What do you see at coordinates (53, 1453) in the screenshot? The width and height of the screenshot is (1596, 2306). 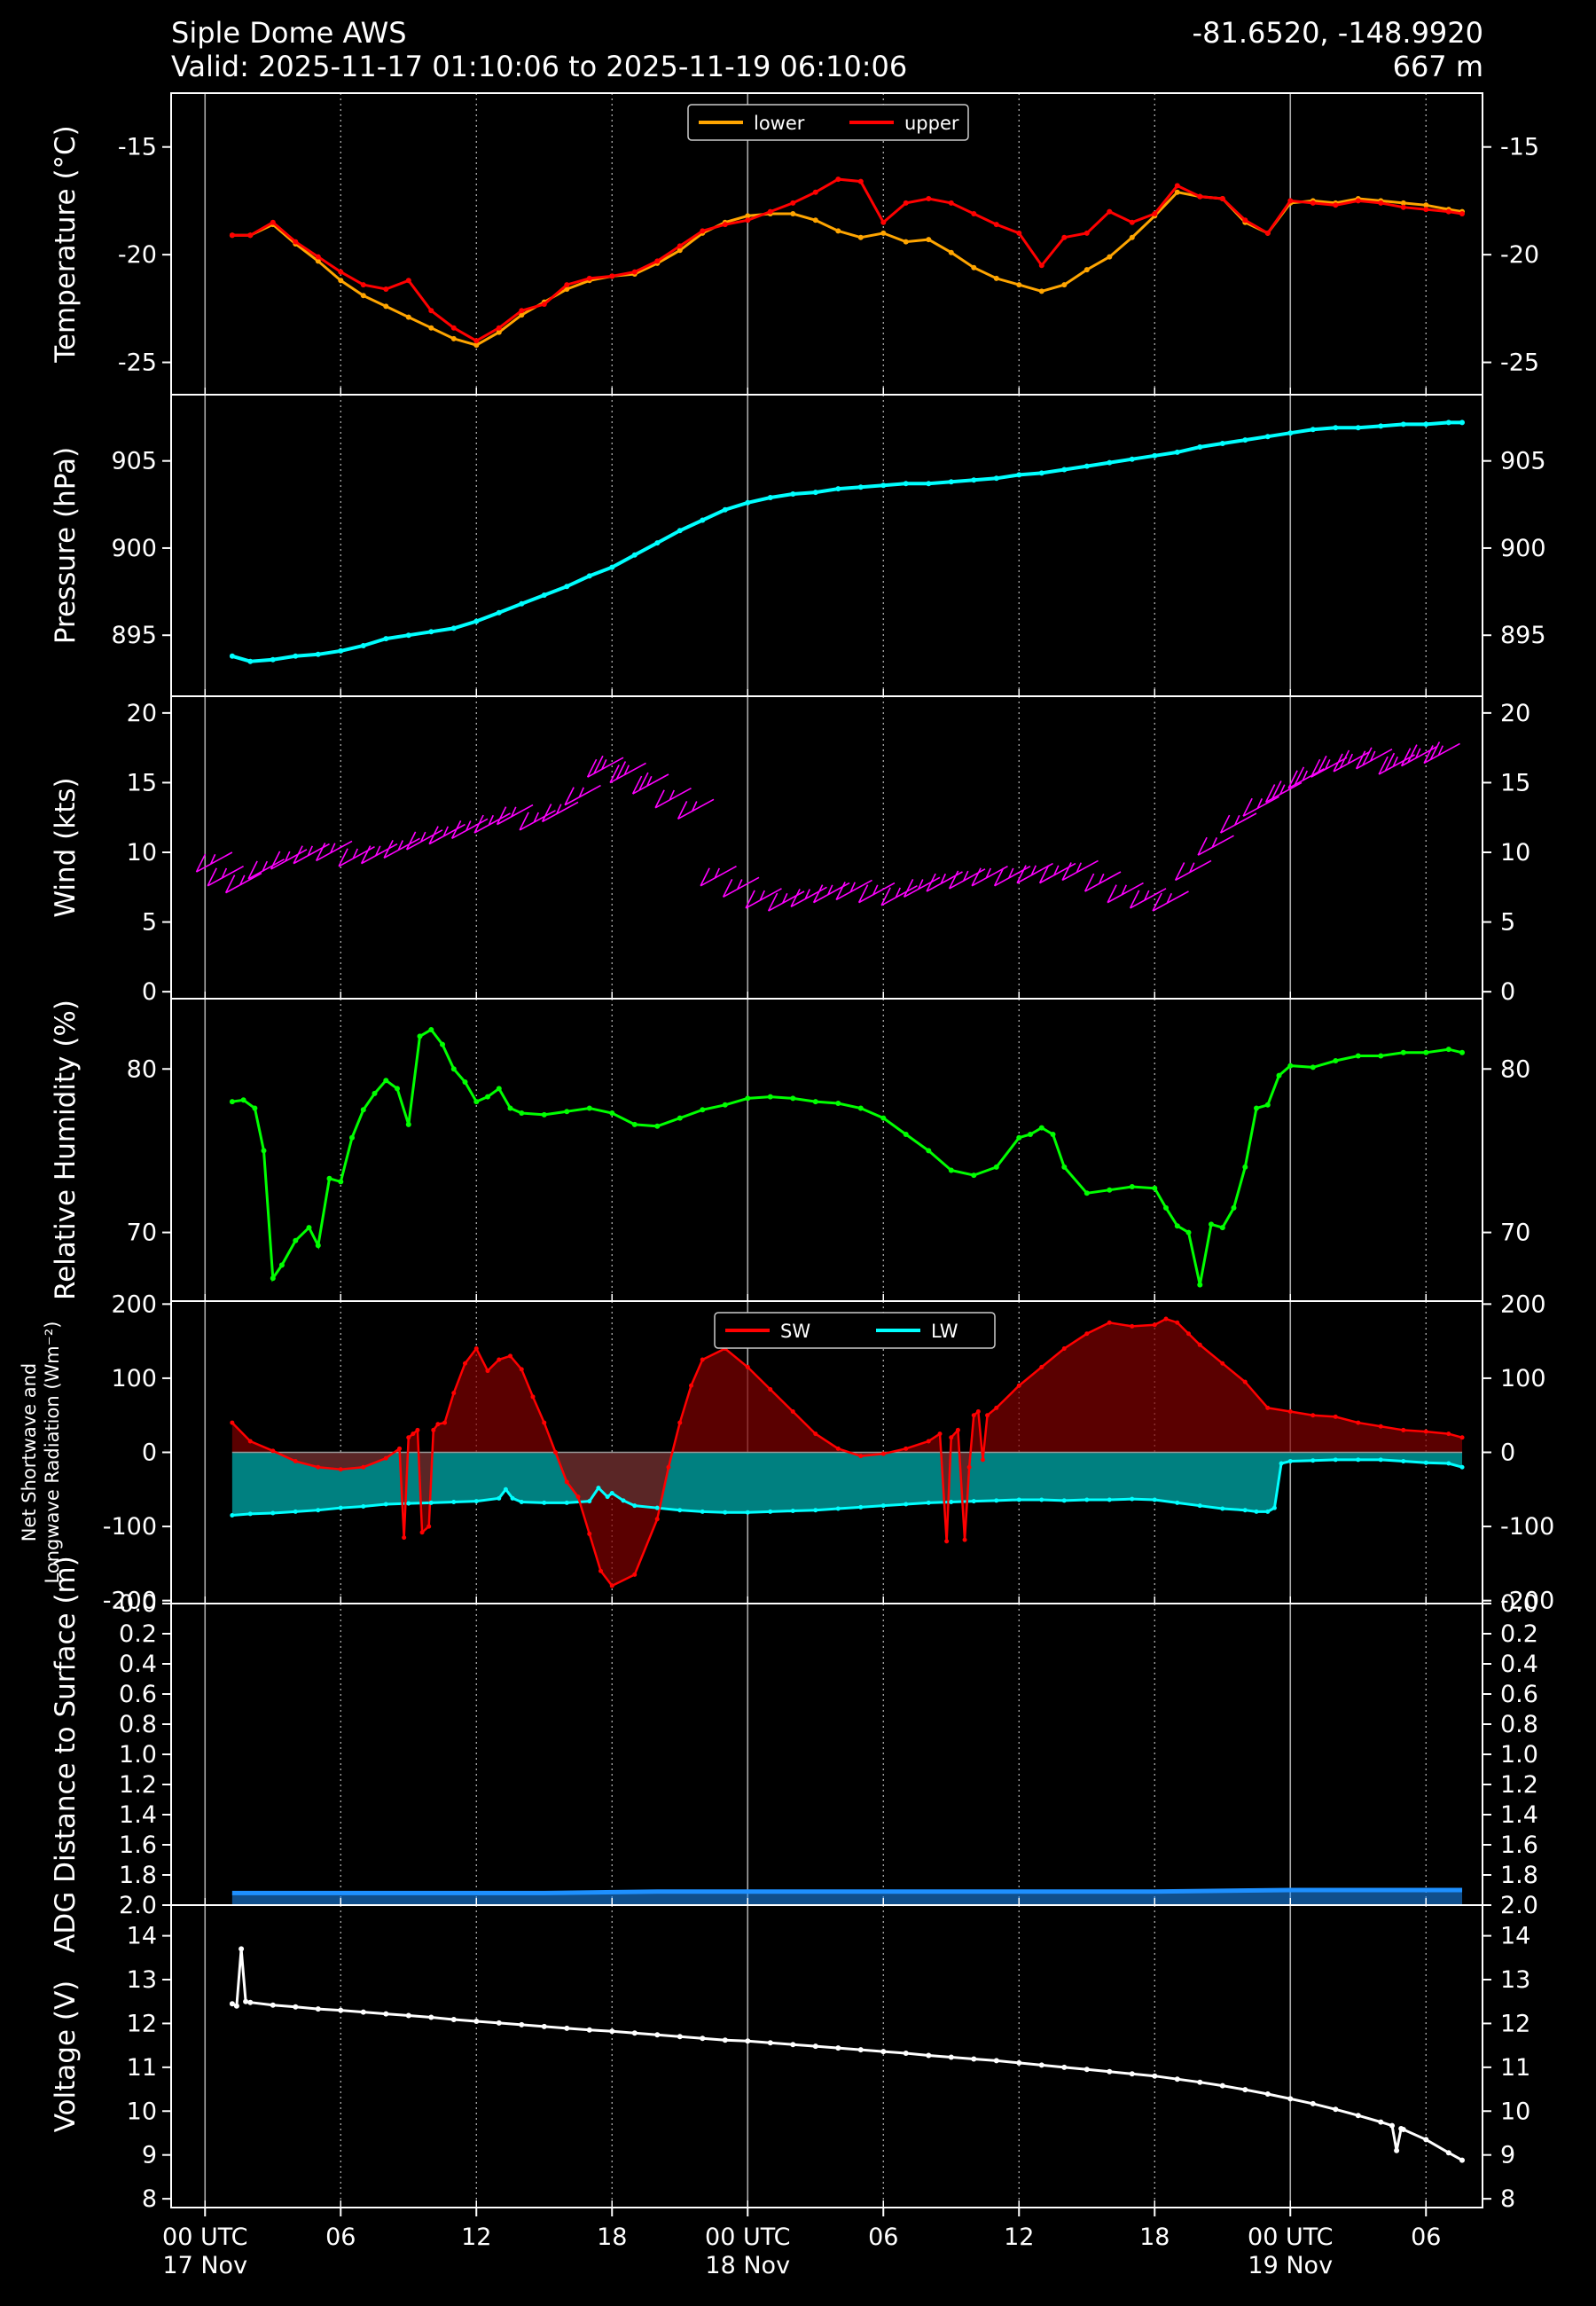 I see `y-axis-label-line: Longwave Radiation (Wm⁻²)` at bounding box center [53, 1453].